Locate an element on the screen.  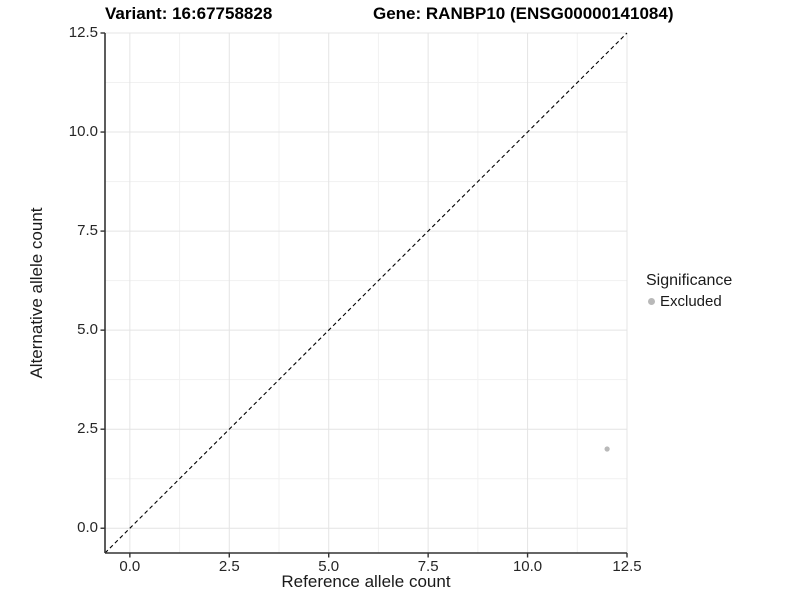
y-axis-title: Alternative allele count is located at coordinates (36, 293).